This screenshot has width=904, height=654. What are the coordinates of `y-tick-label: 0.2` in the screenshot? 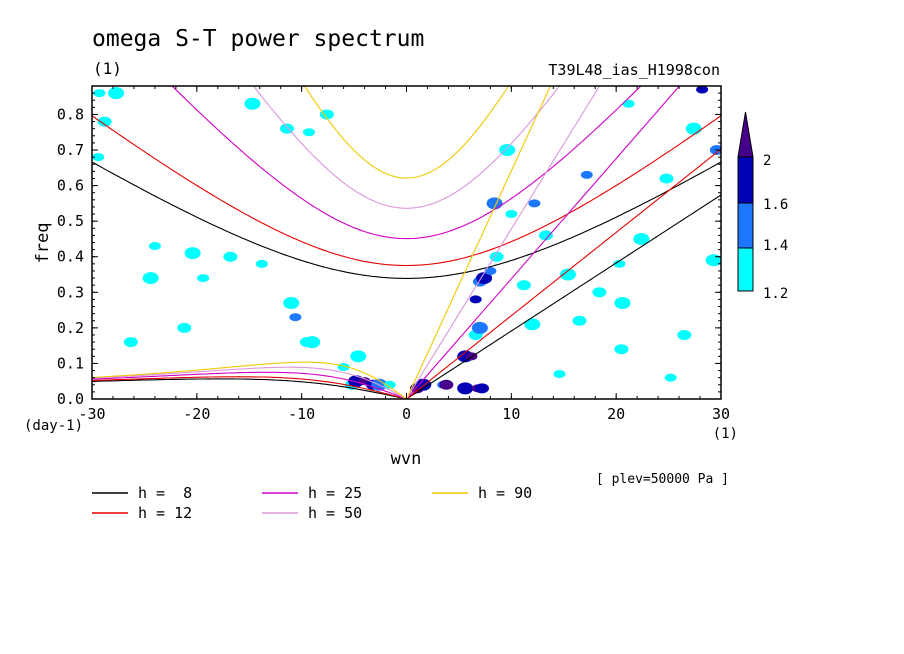 It's located at (70, 328).